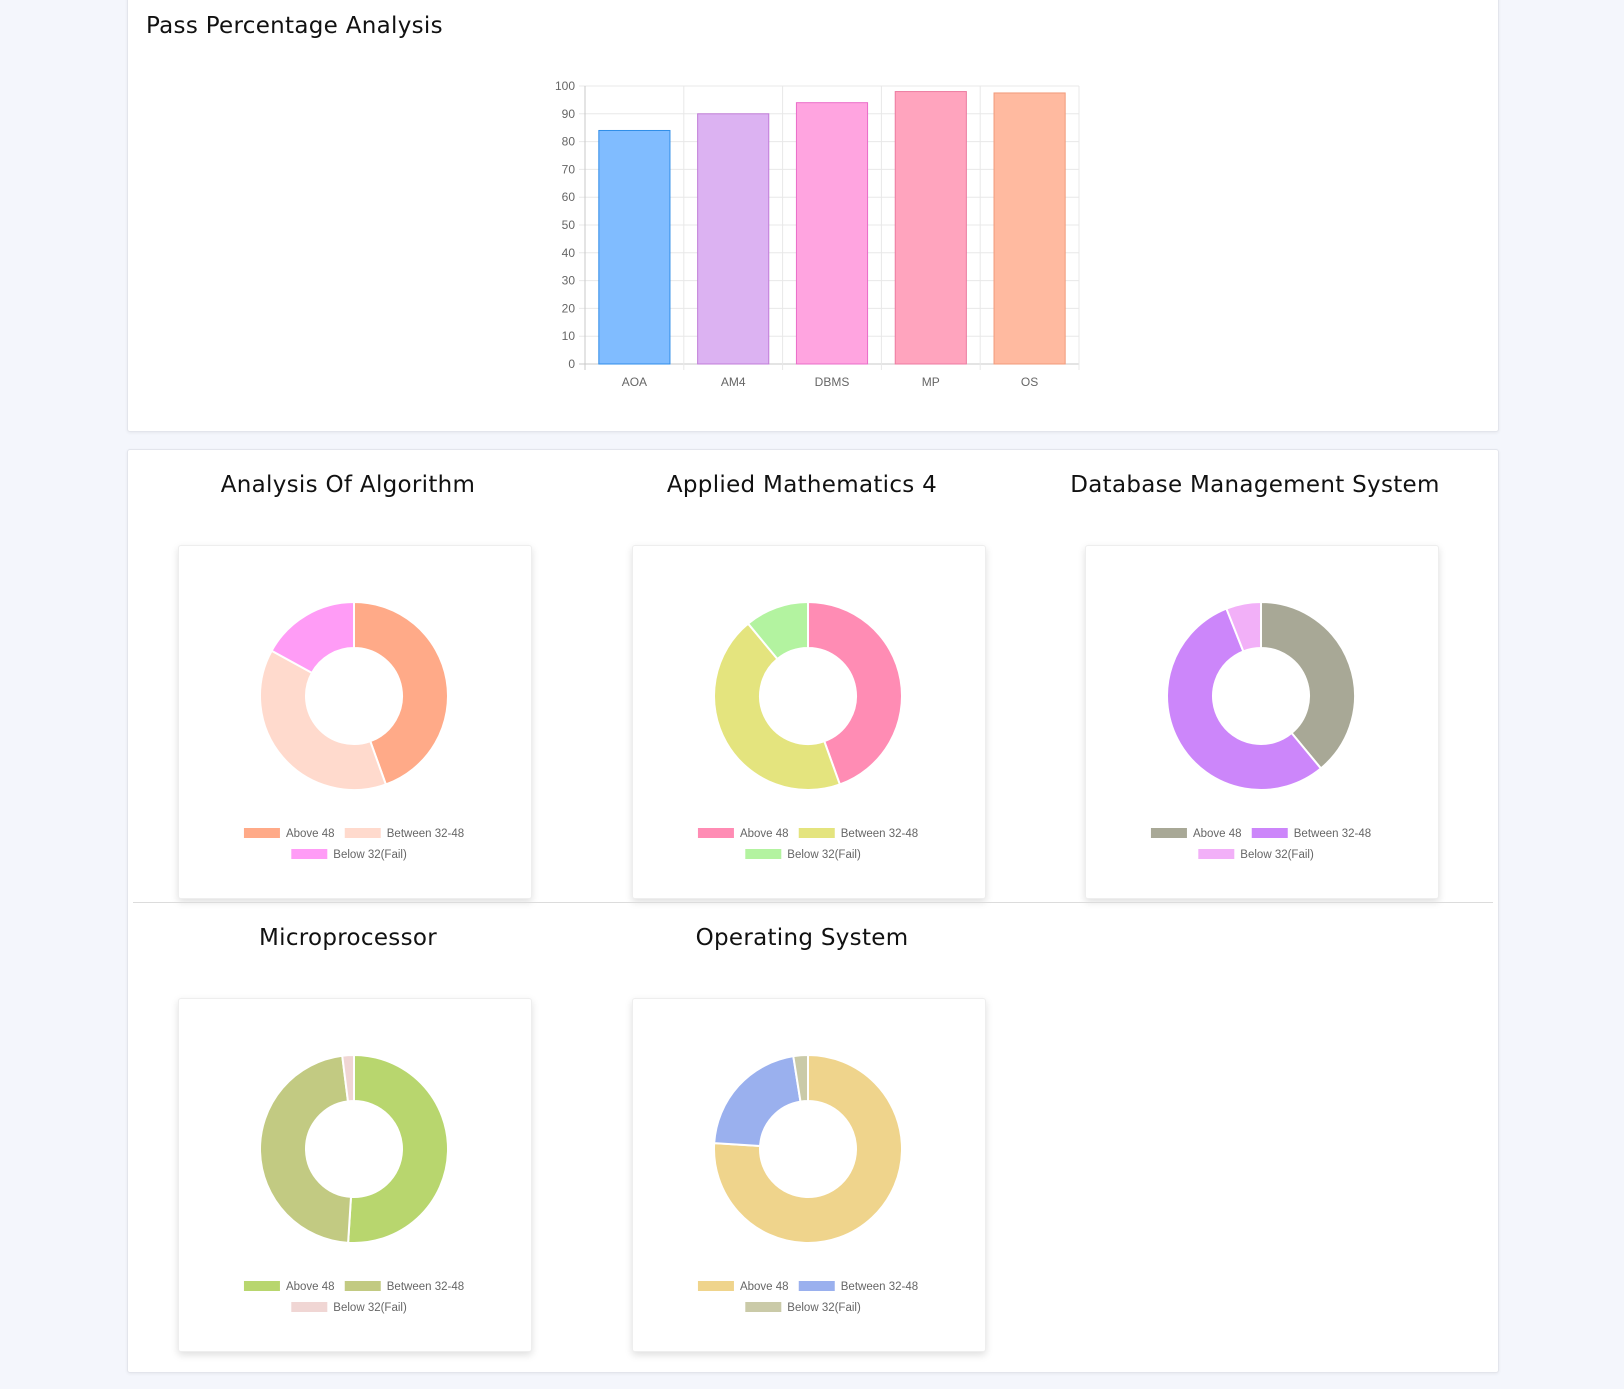  What do you see at coordinates (569, 281) in the screenshot?
I see `y-tick-label: 30` at bounding box center [569, 281].